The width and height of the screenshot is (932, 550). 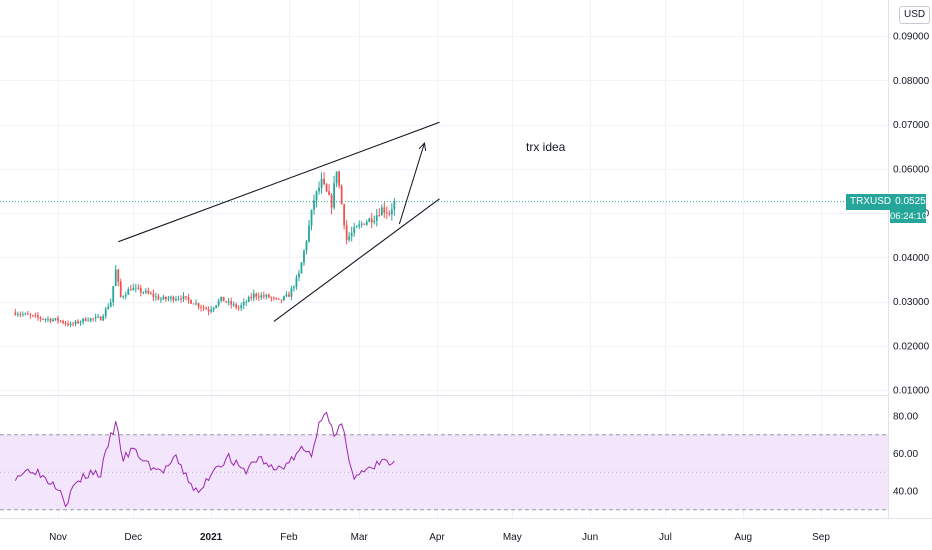 What do you see at coordinates (911, 391) in the screenshot?
I see `price-tick-label: 0.01000` at bounding box center [911, 391].